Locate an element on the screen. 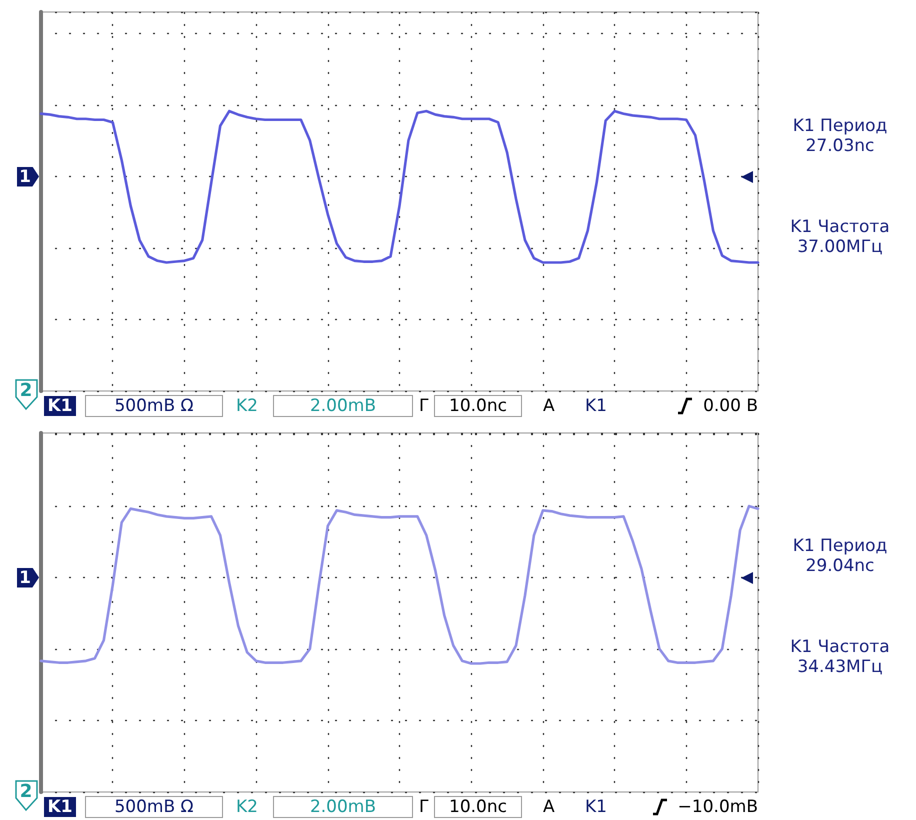 This screenshot has height=820, width=916. text: 0.00 B is located at coordinates (730, 406).